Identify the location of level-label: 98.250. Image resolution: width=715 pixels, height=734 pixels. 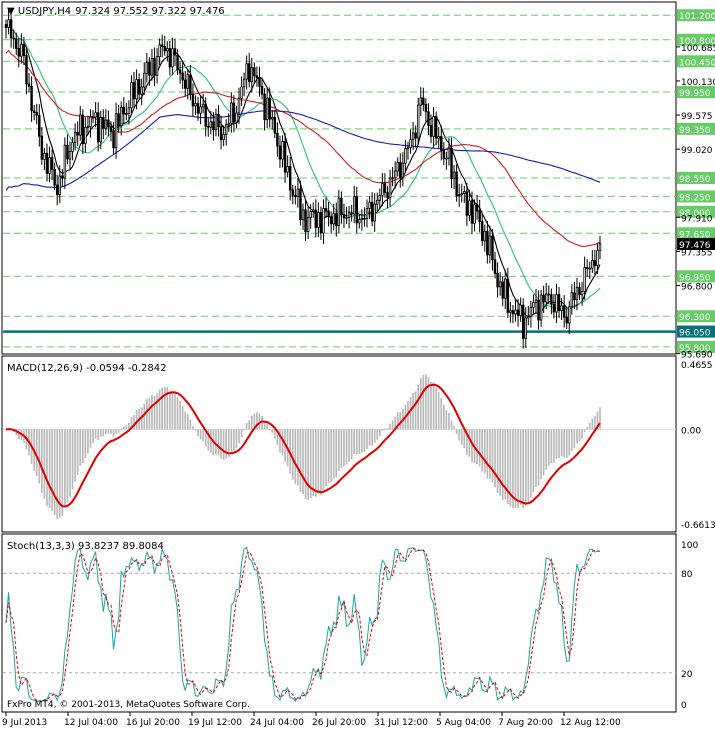
(695, 198).